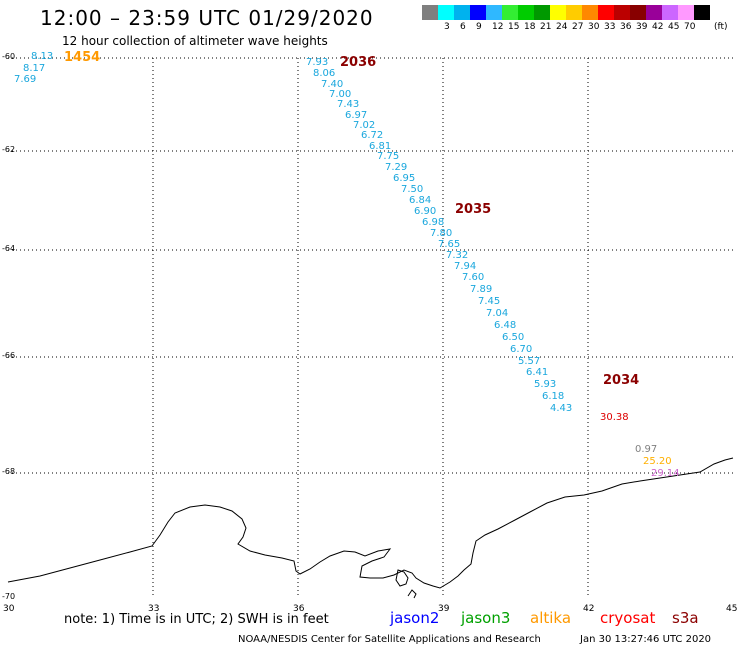  What do you see at coordinates (665, 473) in the screenshot?
I see `wave-height-value: 29.14` at bounding box center [665, 473].